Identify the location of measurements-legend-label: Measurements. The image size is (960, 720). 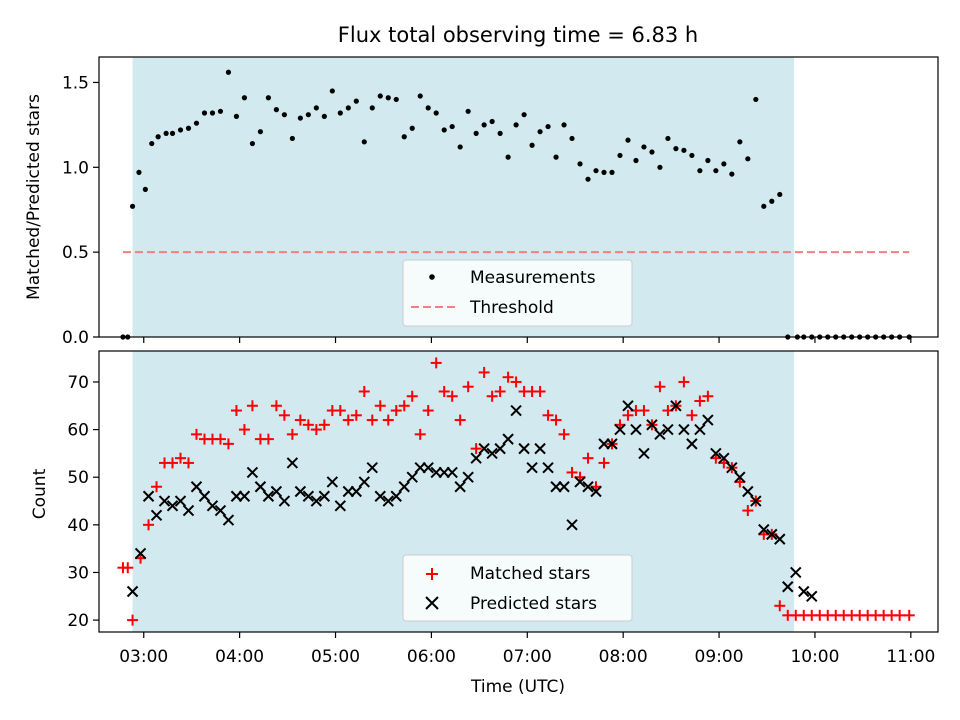
(533, 278).